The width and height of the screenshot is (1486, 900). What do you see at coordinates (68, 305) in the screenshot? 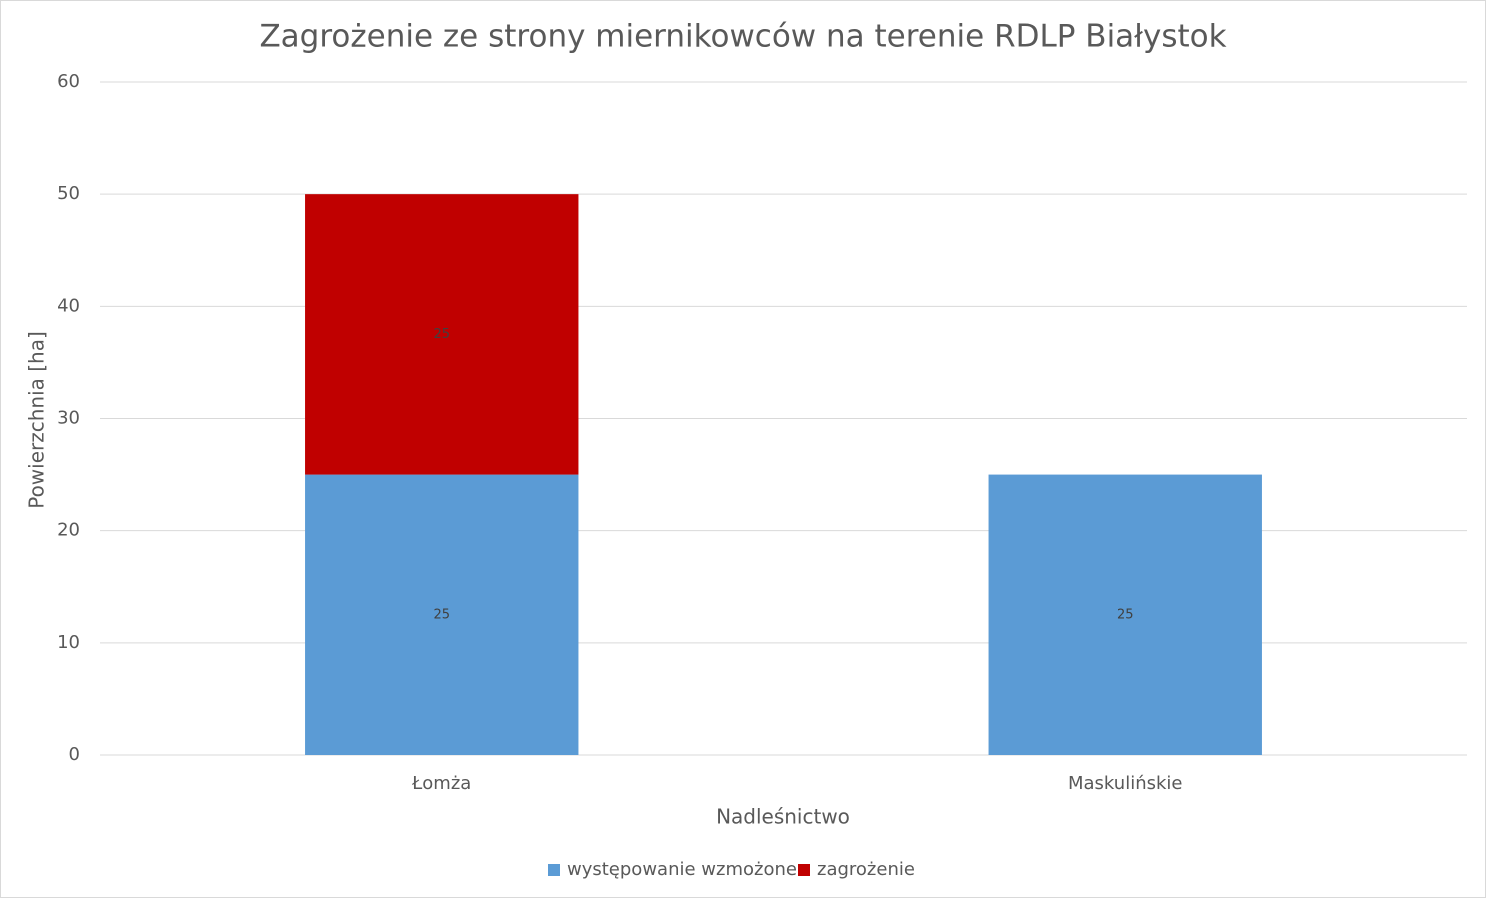
I see `y-tick-label: 40` at bounding box center [68, 305].